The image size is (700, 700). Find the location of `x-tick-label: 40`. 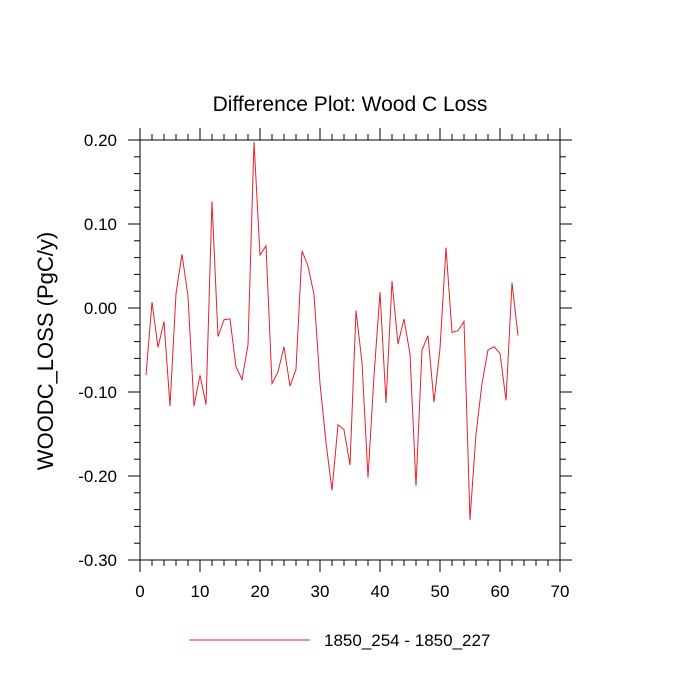

x-tick-label: 40 is located at coordinates (380, 591).